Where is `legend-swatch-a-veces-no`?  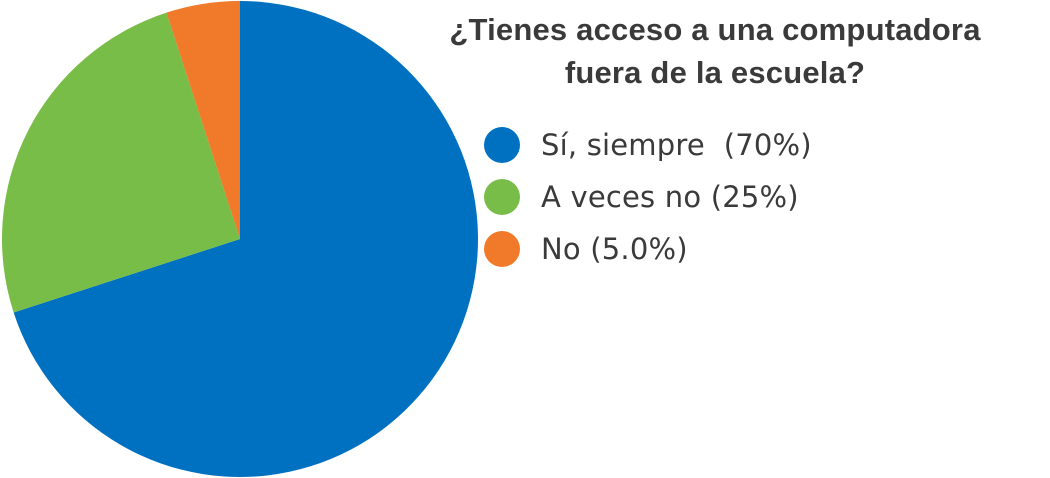
legend-swatch-a-veces-no is located at coordinates (502, 197).